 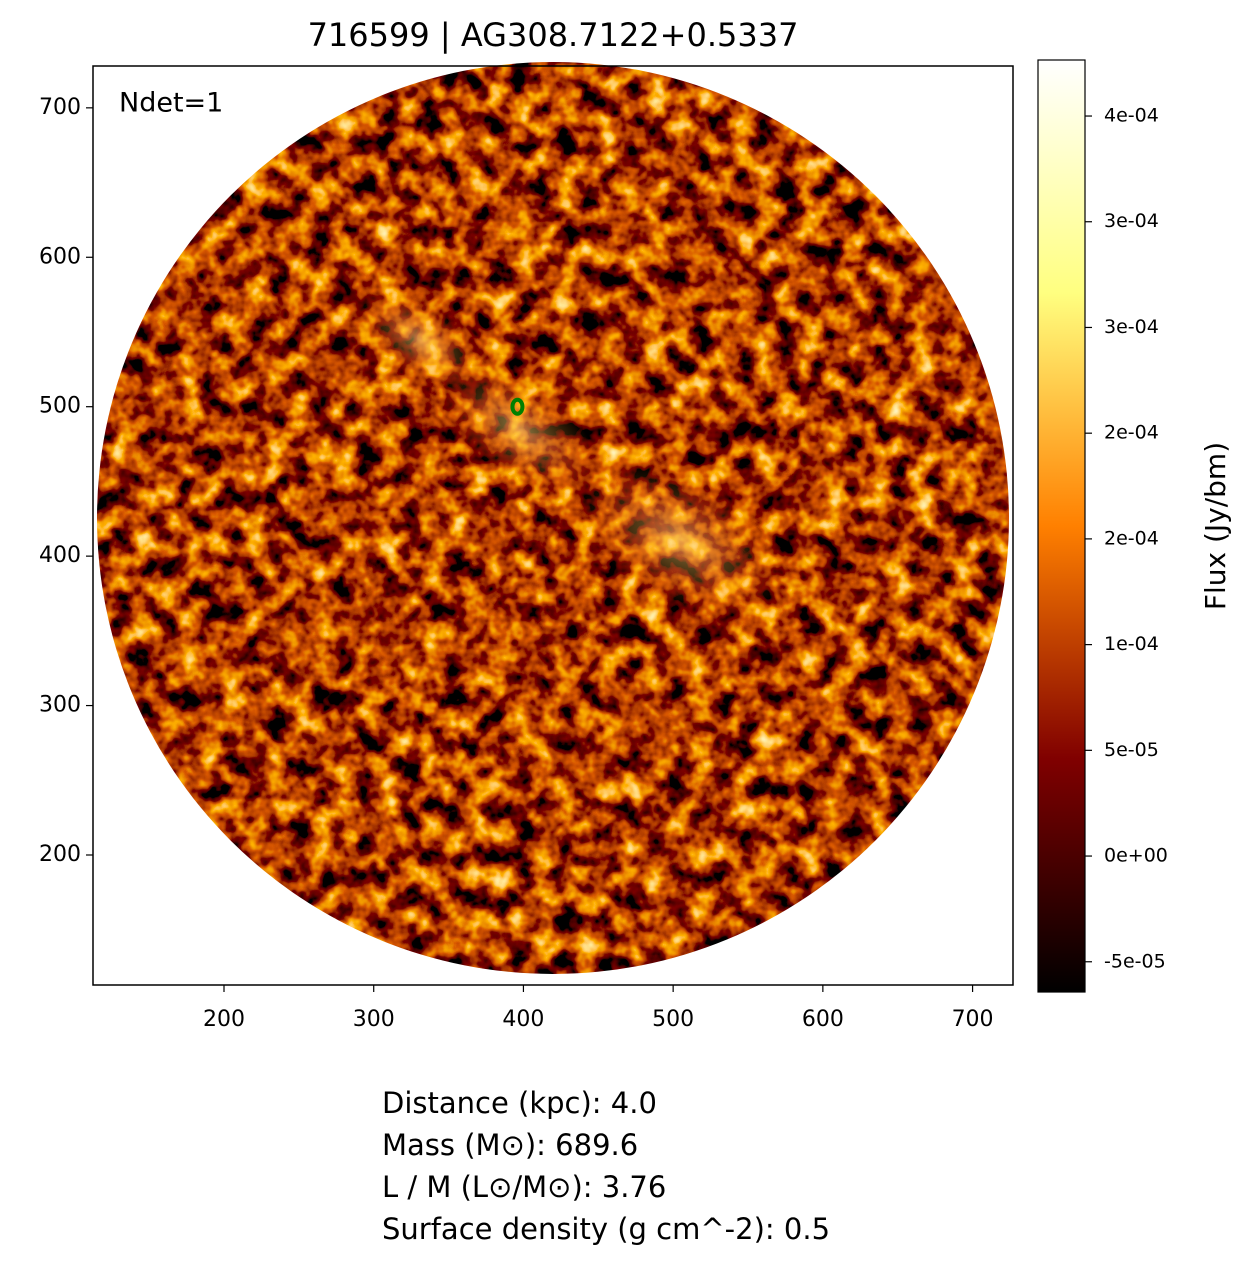 I want to click on chart-title: 716599 | AG308.7122+0.5337, so click(x=553, y=35).